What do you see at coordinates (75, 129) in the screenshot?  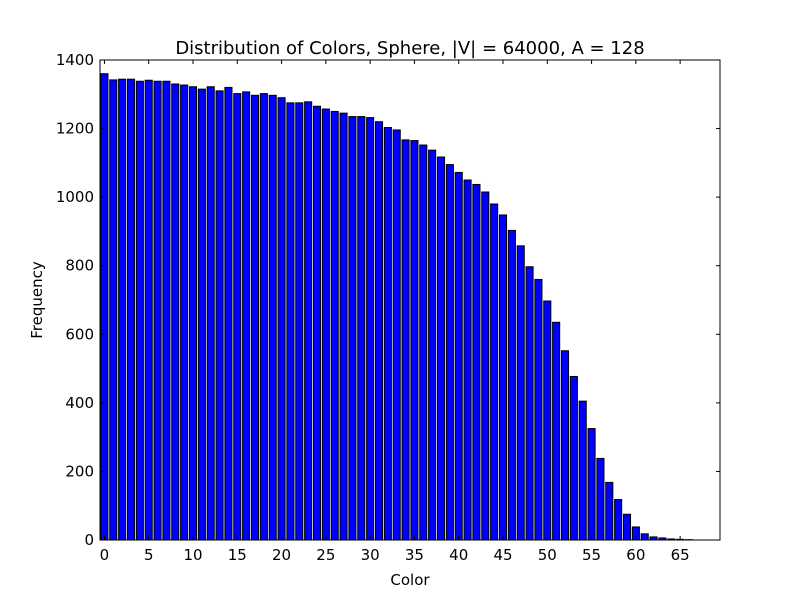 I see `y-tick-label-1200: 1200` at bounding box center [75, 129].